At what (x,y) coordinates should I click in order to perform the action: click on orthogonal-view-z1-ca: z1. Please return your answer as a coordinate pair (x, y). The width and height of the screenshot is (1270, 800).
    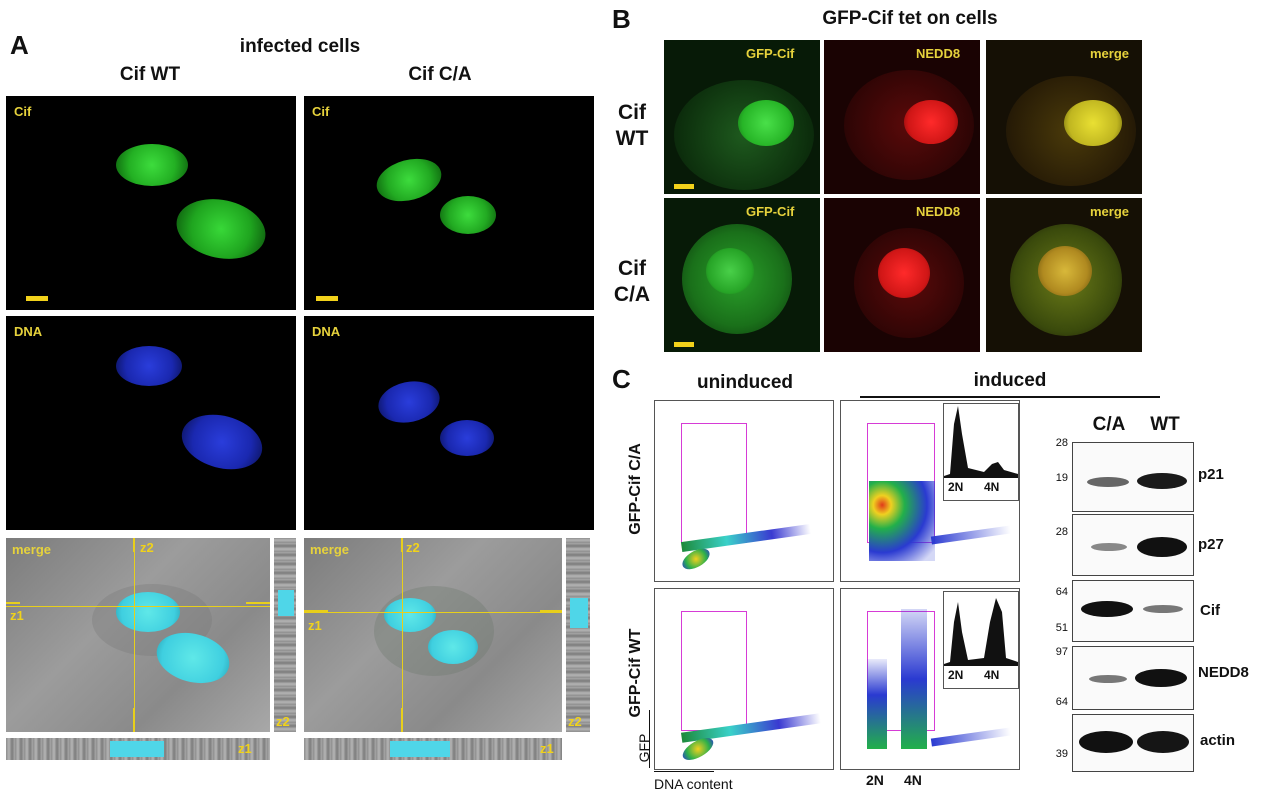
    Looking at the image, I should click on (433, 749).